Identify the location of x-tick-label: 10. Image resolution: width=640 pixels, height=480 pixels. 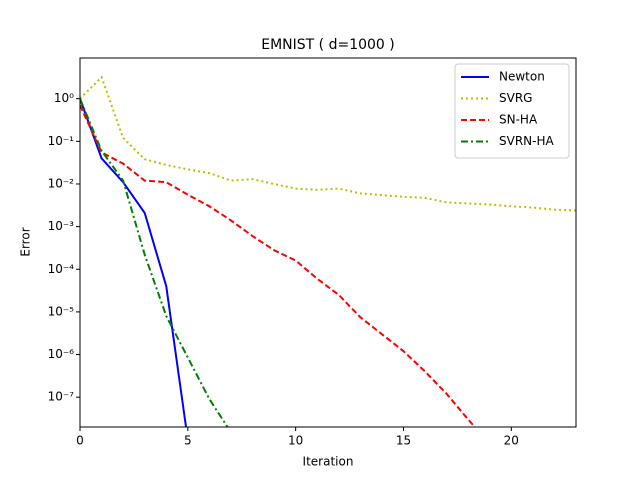
(295, 441).